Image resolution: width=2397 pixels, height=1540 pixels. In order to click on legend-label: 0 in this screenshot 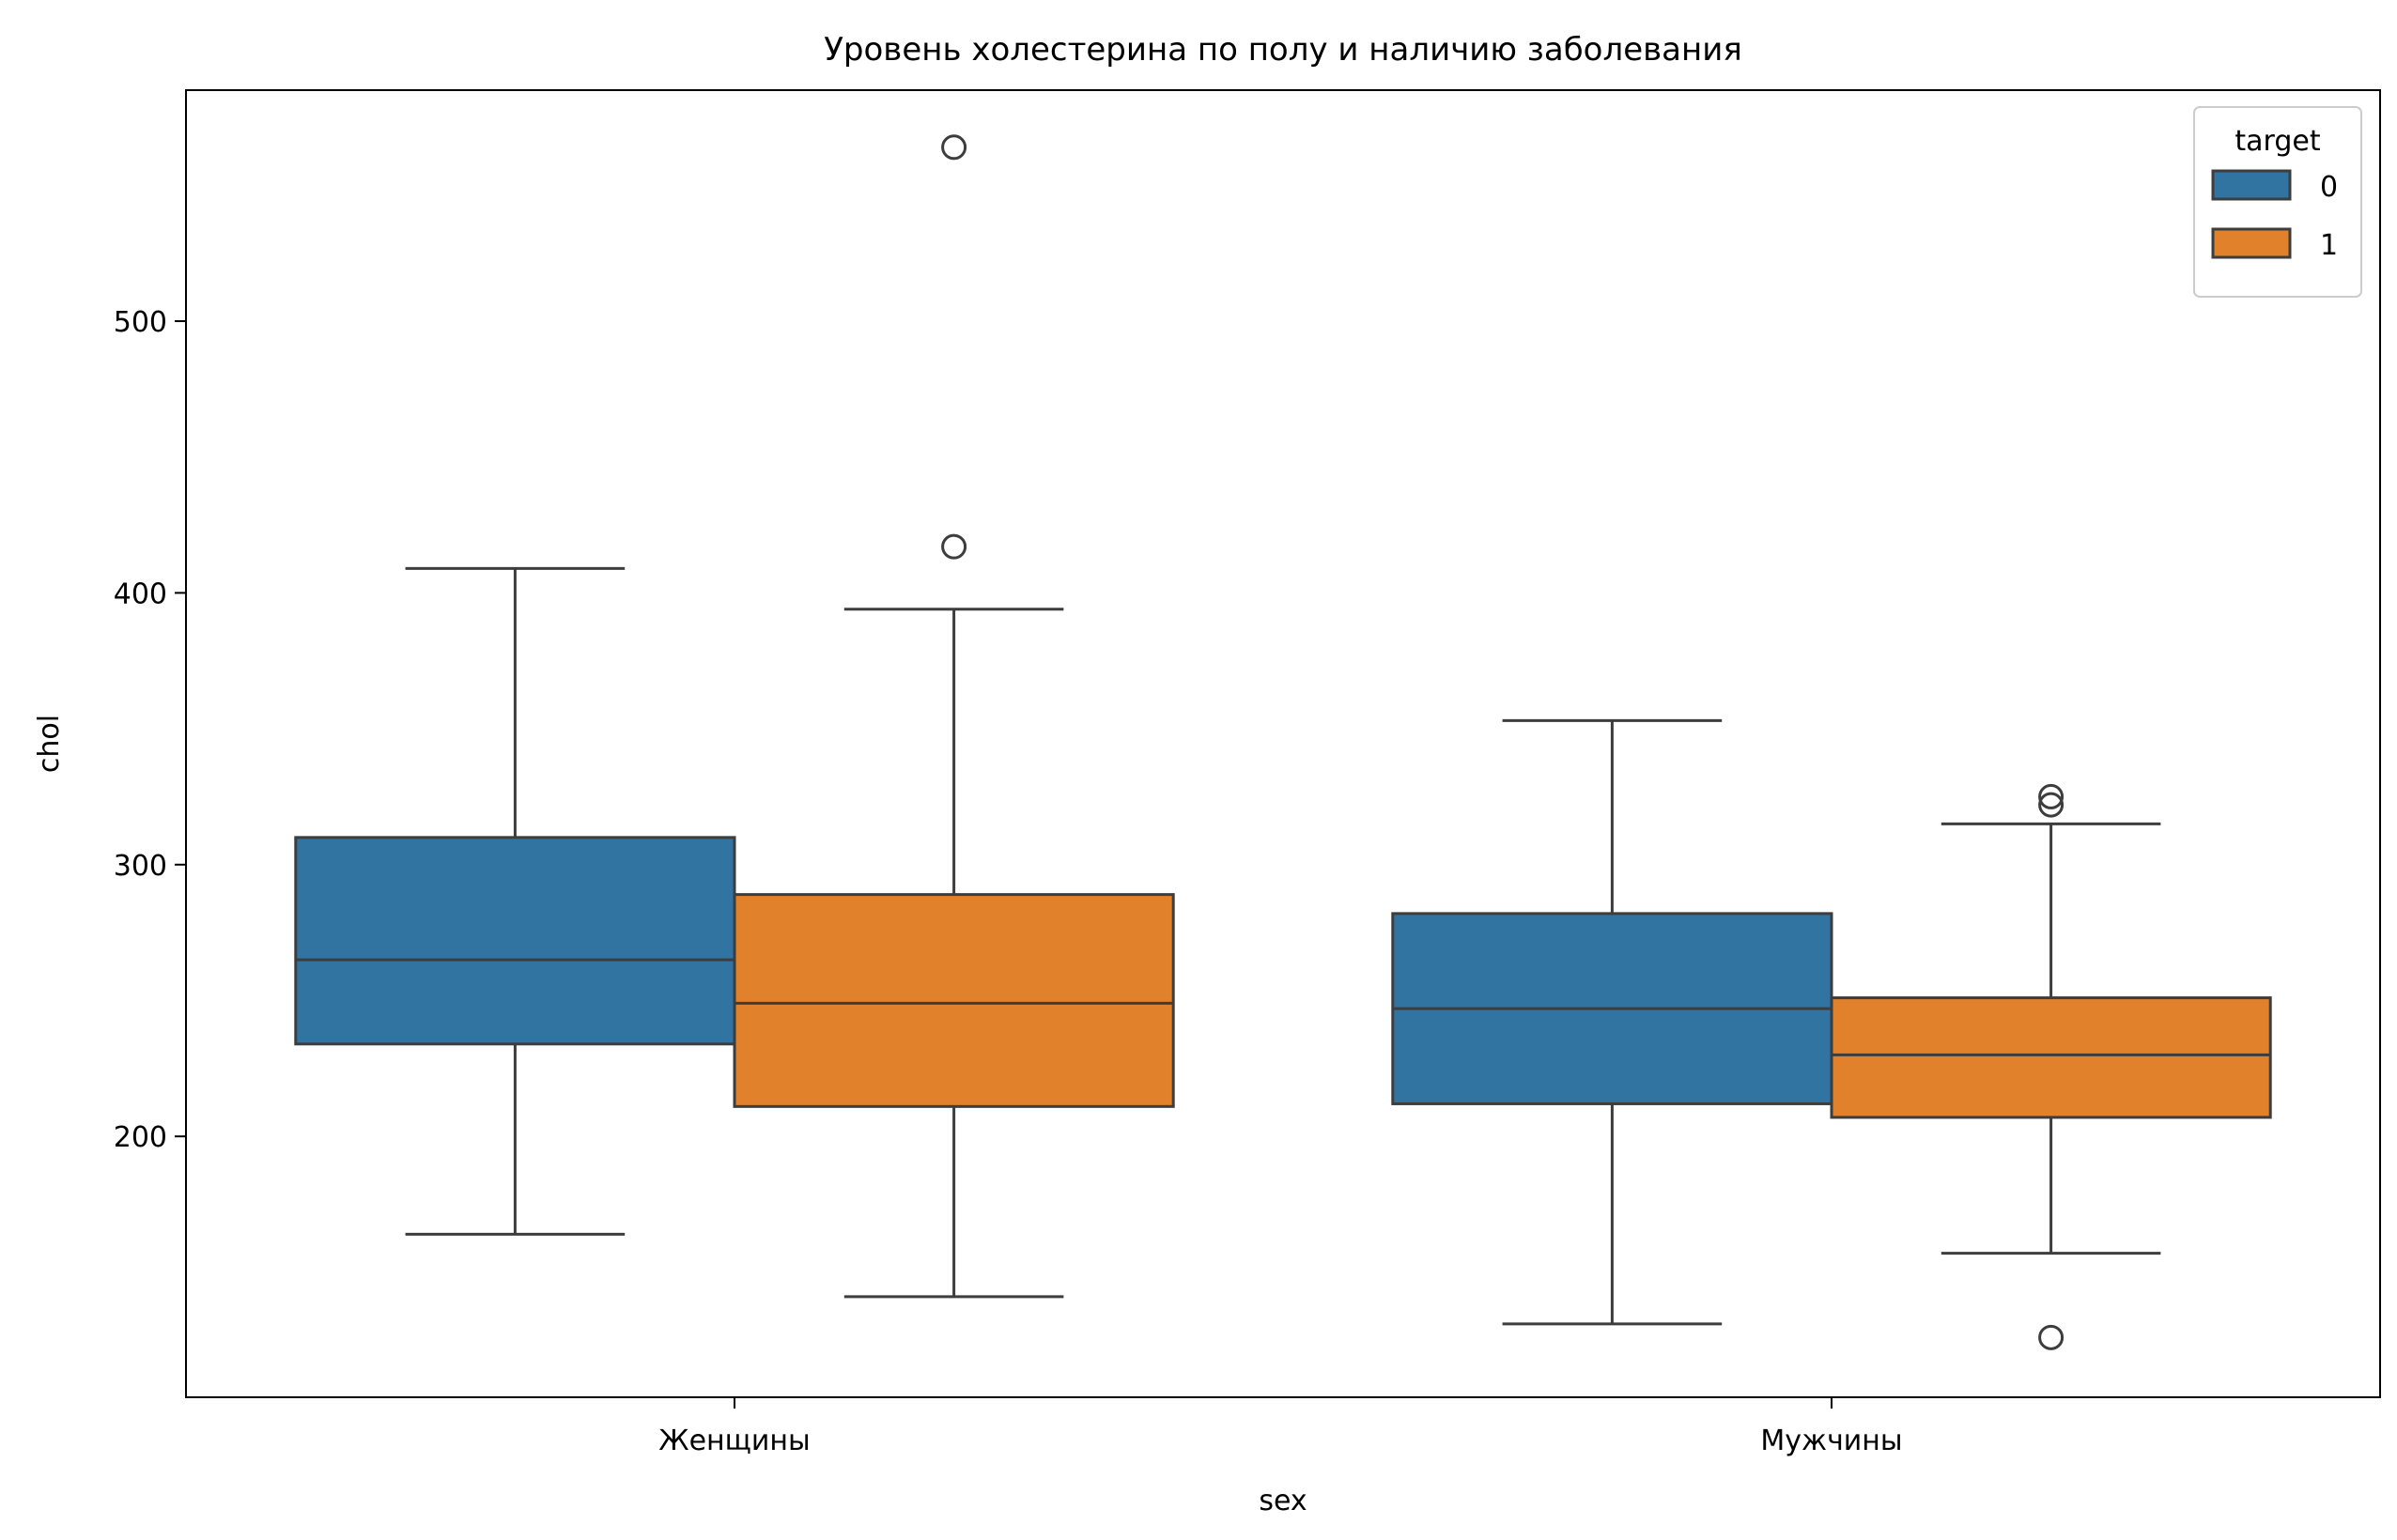, I will do `click(2329, 187)`.